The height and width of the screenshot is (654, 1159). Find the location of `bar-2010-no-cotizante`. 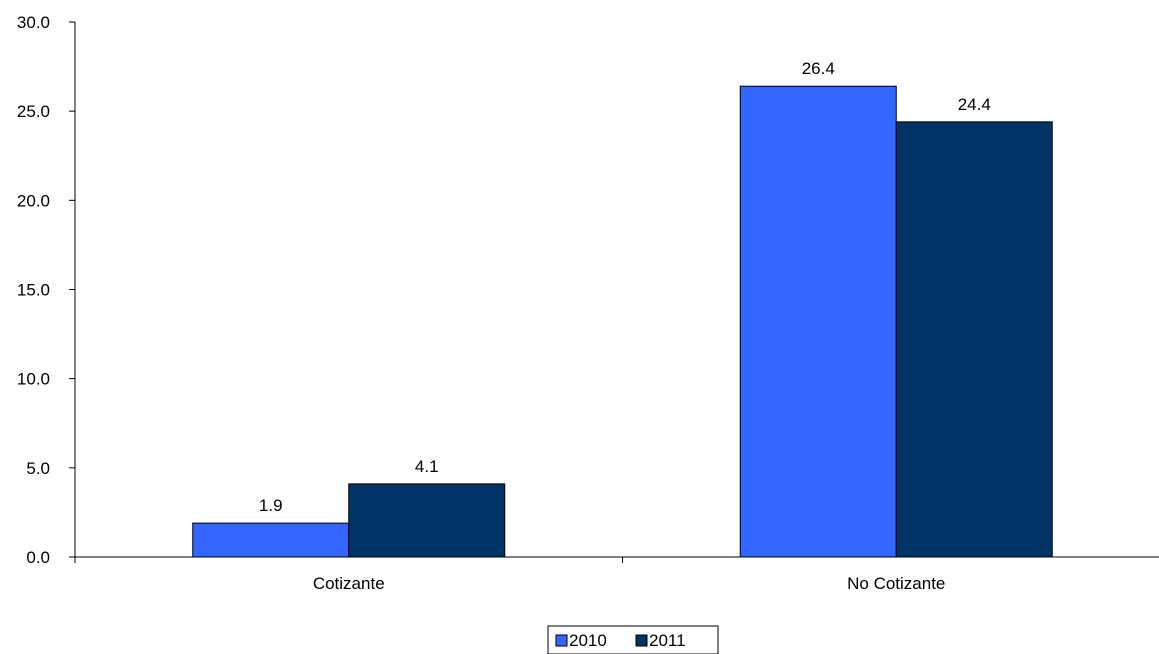

bar-2010-no-cotizante is located at coordinates (818, 321).